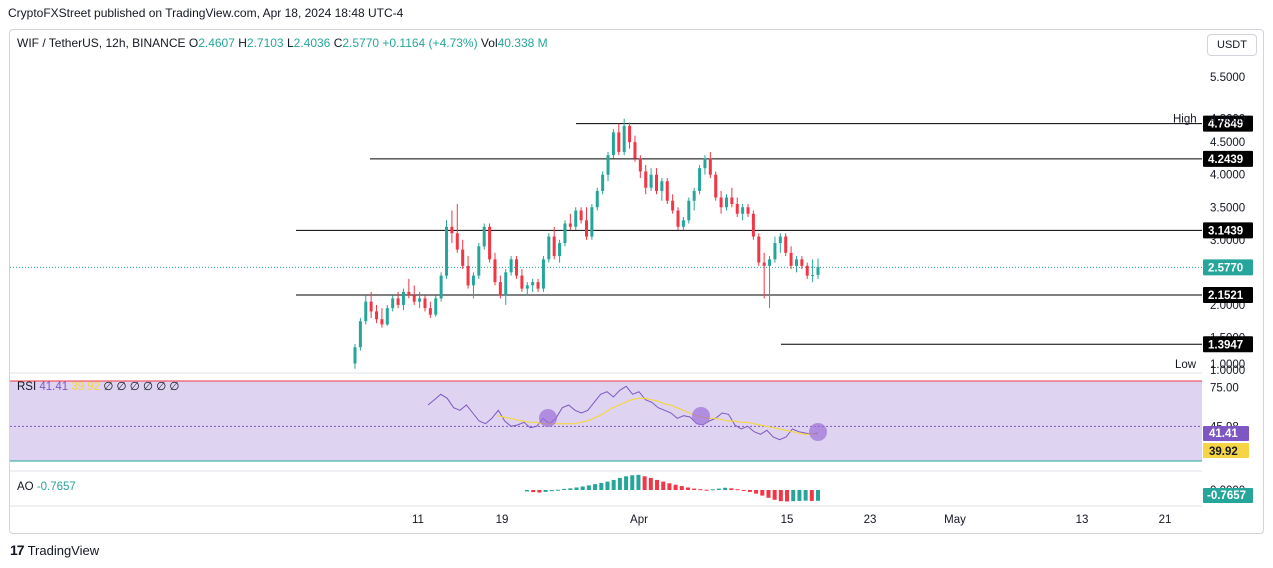  What do you see at coordinates (1227, 371) in the screenshot?
I see `price-tick-label: 1.0000` at bounding box center [1227, 371].